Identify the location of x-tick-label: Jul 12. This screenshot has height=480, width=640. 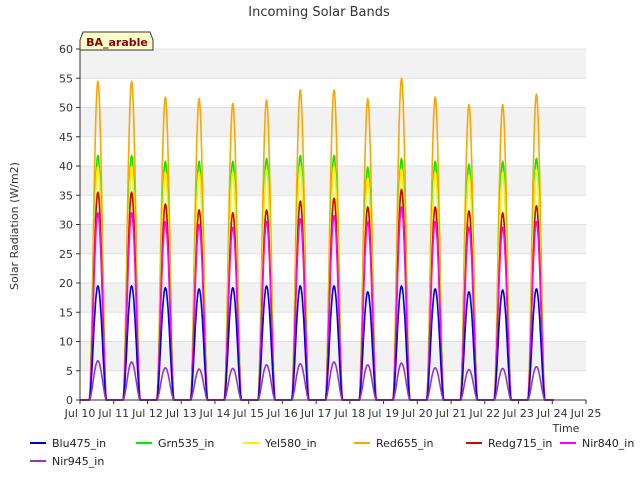
(147, 413).